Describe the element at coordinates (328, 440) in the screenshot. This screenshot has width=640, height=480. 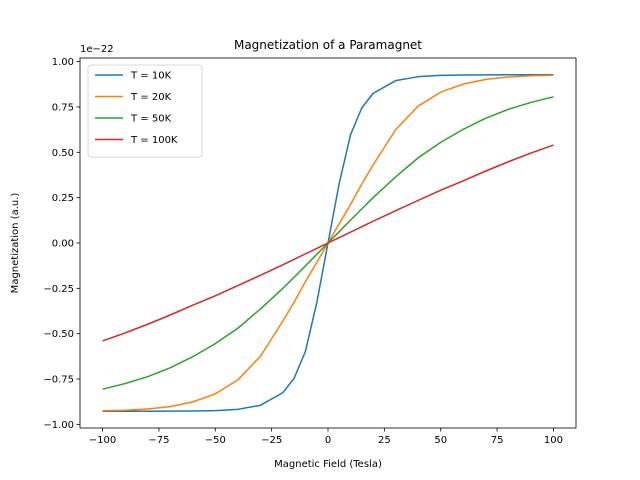
I see `x-tick-label: 0` at that location.